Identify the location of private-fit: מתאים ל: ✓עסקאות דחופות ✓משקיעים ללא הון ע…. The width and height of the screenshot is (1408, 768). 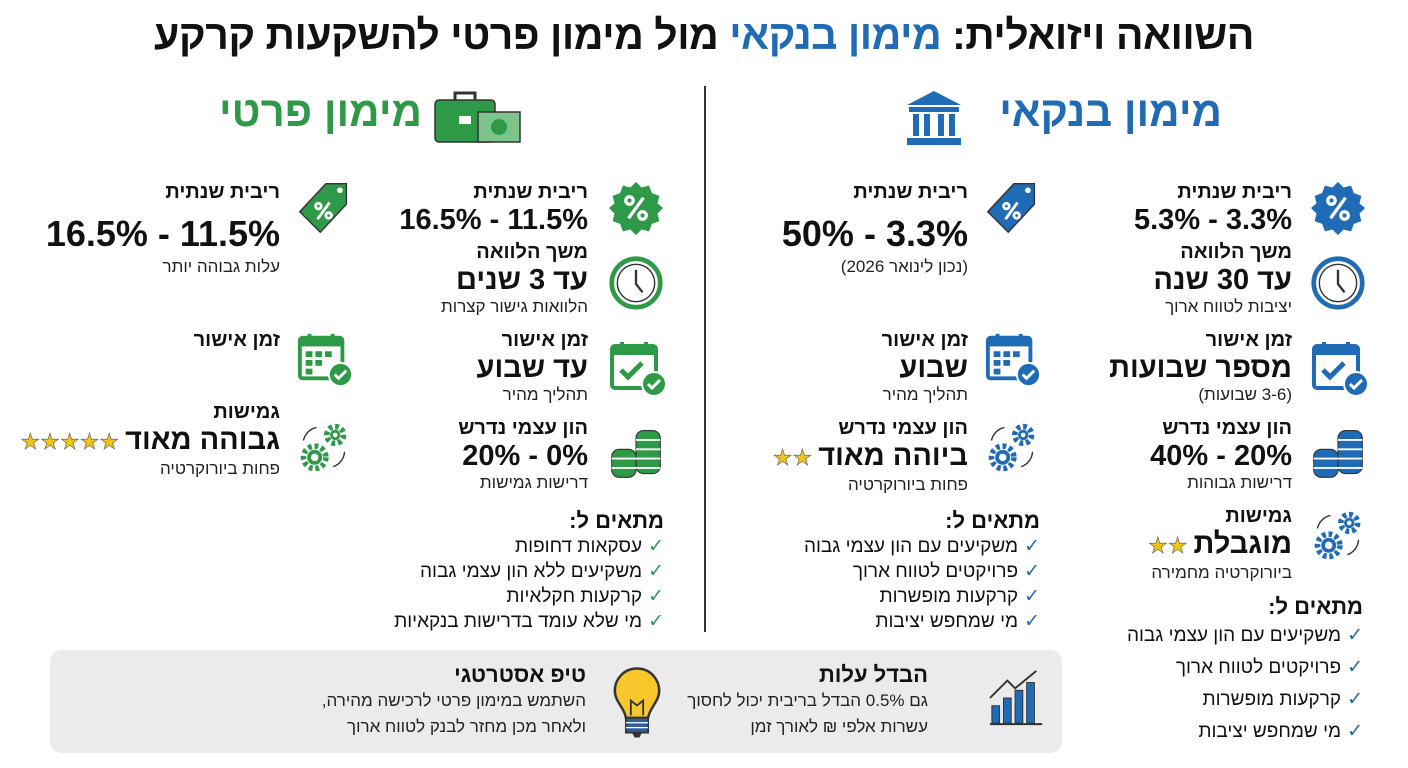
(529, 571).